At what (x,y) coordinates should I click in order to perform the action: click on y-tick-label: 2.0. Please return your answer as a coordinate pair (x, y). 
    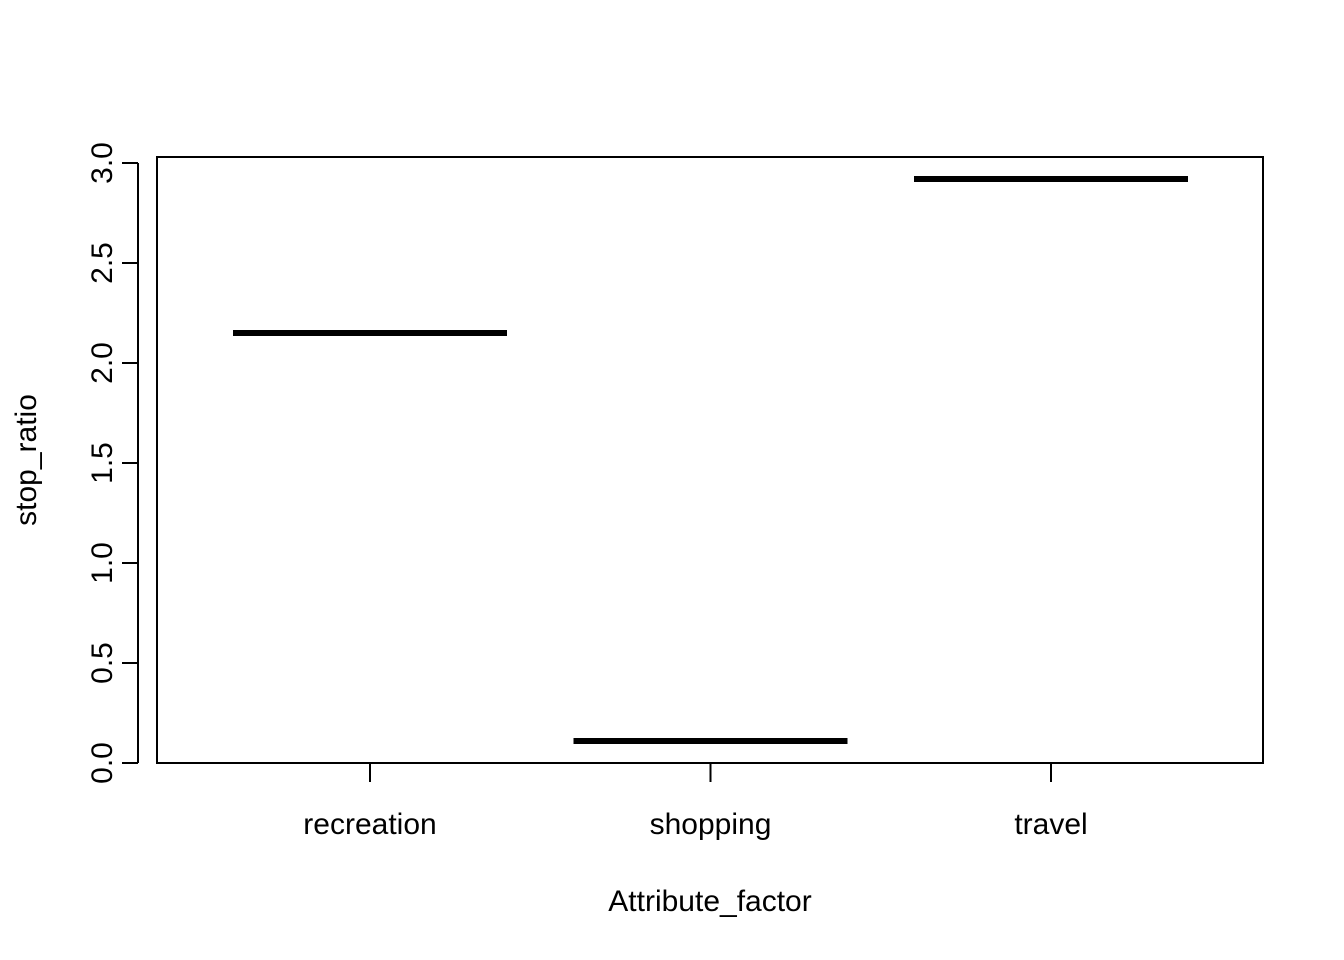
    Looking at the image, I should click on (102, 363).